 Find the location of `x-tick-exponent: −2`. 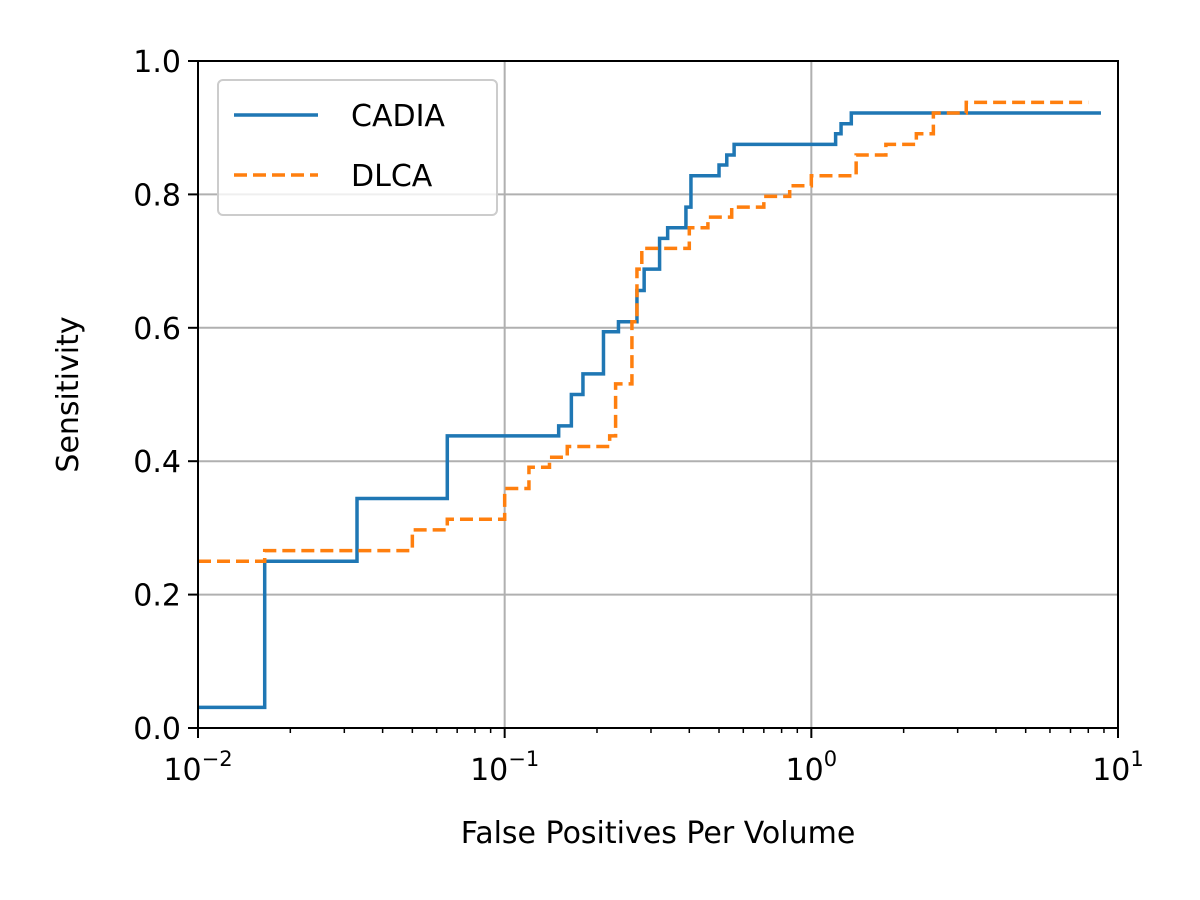

x-tick-exponent: −2 is located at coordinates (217, 759).